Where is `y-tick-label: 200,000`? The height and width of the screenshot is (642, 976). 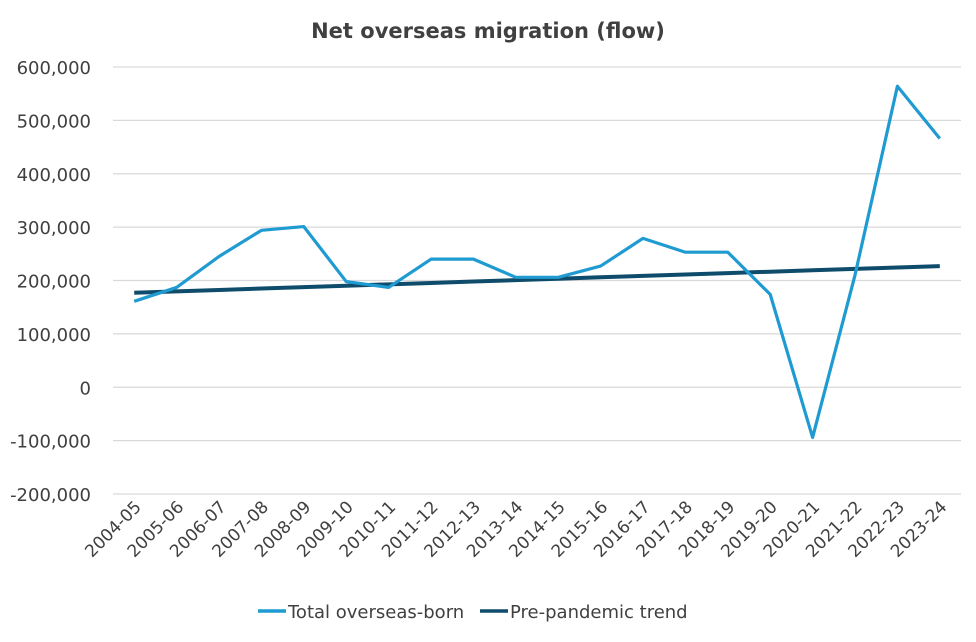 y-tick-label: 200,000 is located at coordinates (54, 282).